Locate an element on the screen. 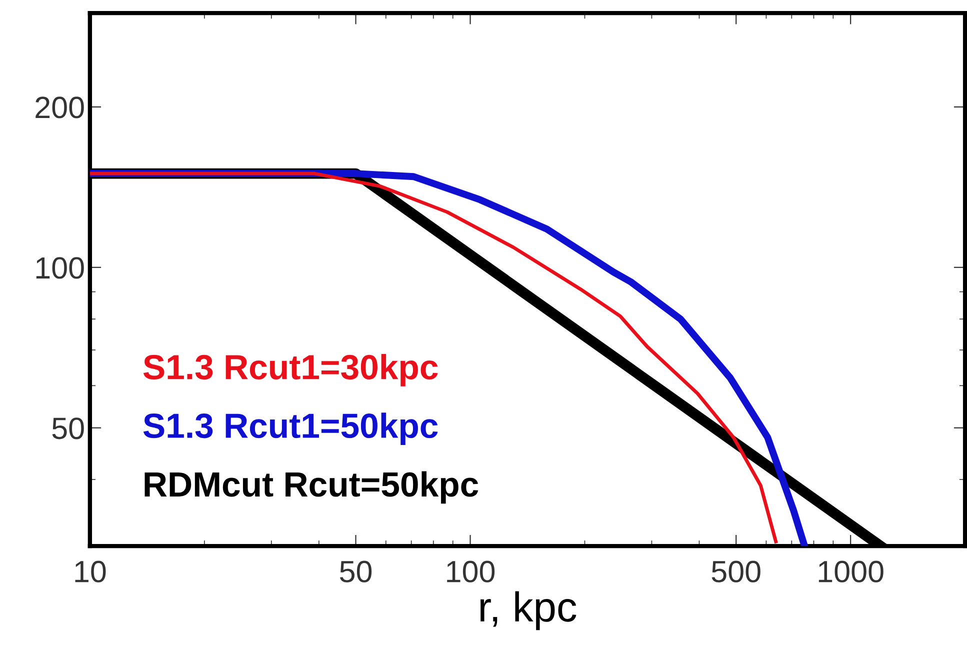 The width and height of the screenshot is (967, 654). y-tick-label: 50 is located at coordinates (68, 429).